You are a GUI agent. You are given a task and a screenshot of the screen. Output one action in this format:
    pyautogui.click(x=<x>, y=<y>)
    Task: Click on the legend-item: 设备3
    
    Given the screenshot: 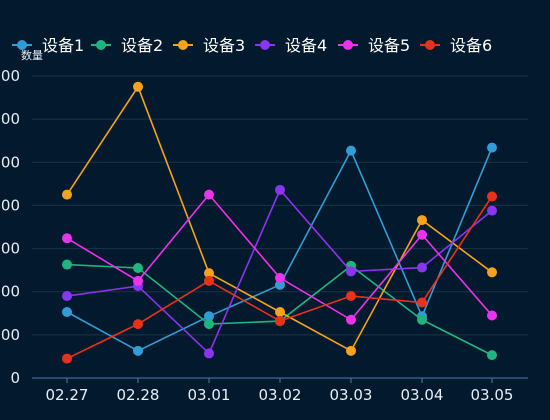 What is the action you would take?
    pyautogui.click(x=209, y=45)
    